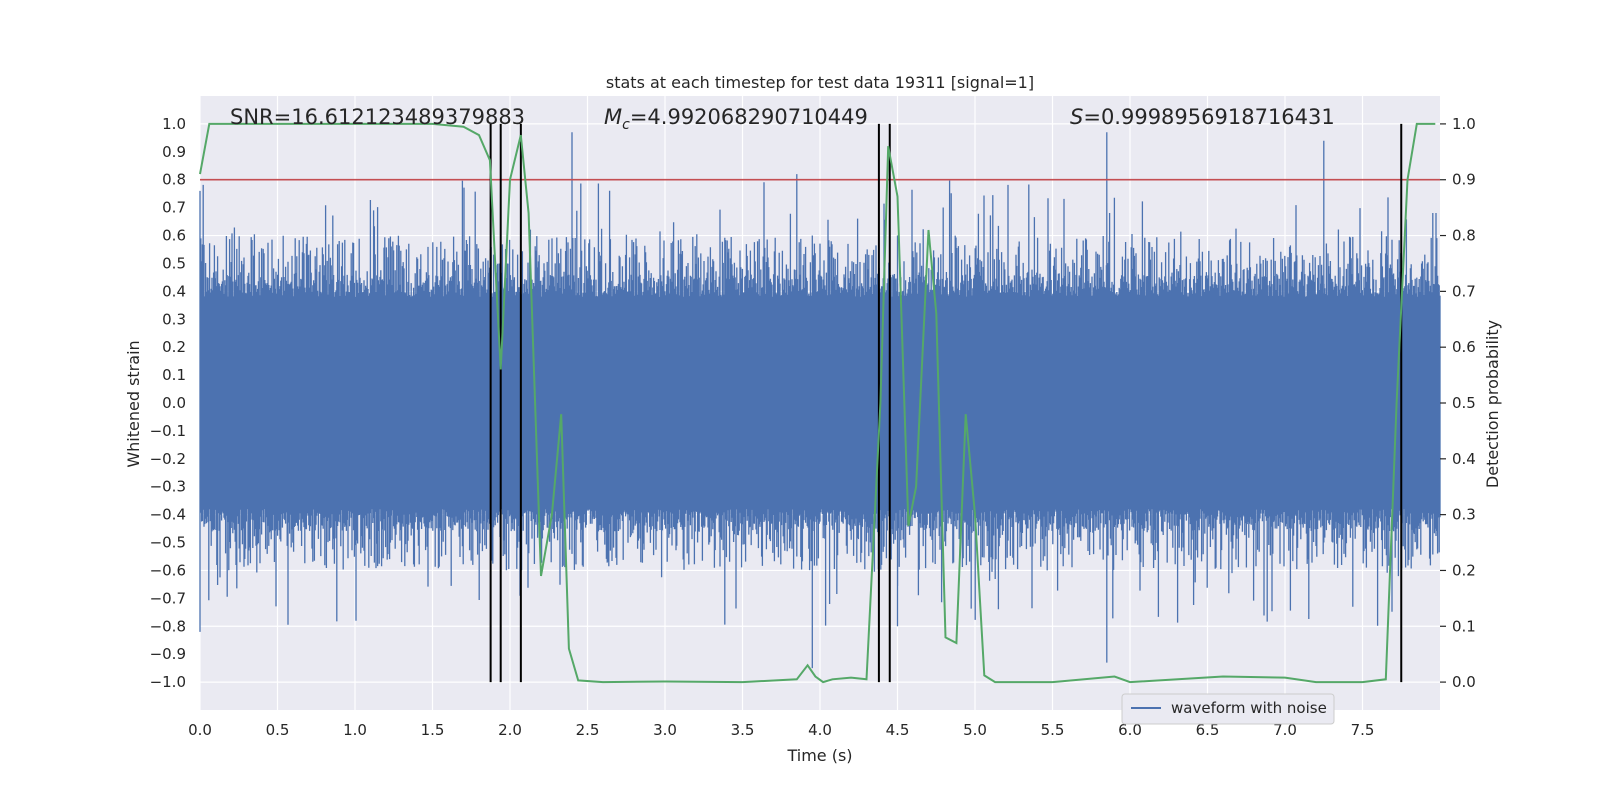  What do you see at coordinates (168, 626) in the screenshot?
I see `y-tick-label: −0.8` at bounding box center [168, 626].